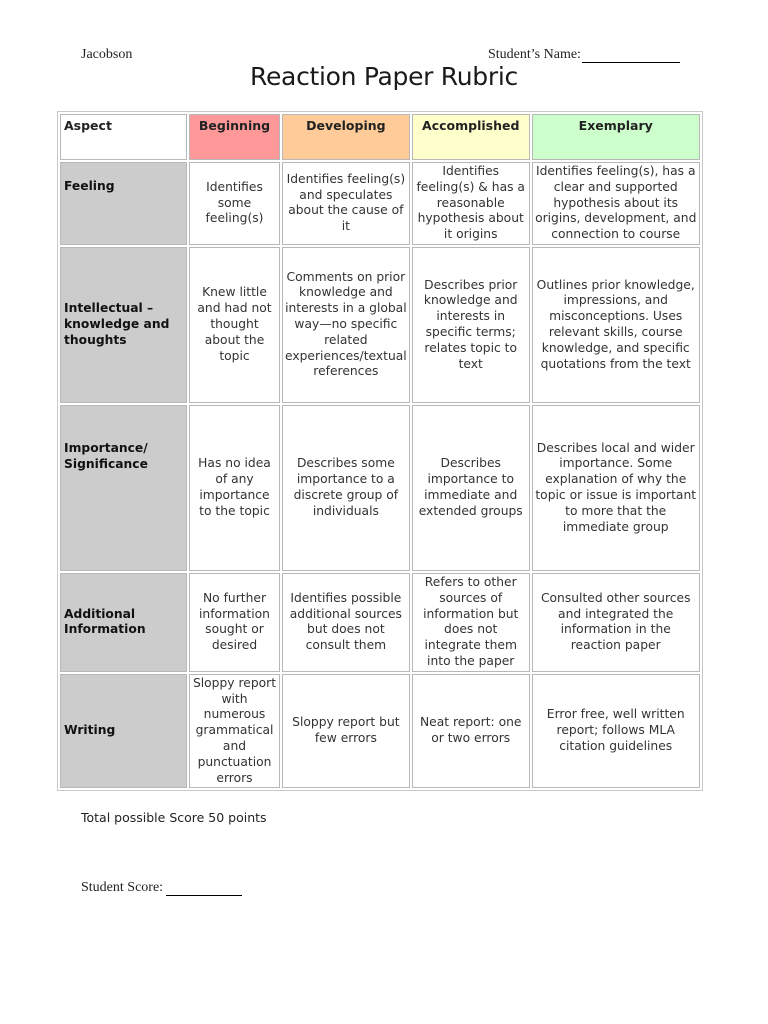 The image size is (768, 1024). I want to click on student-score-label: Student Score:, so click(122, 887).